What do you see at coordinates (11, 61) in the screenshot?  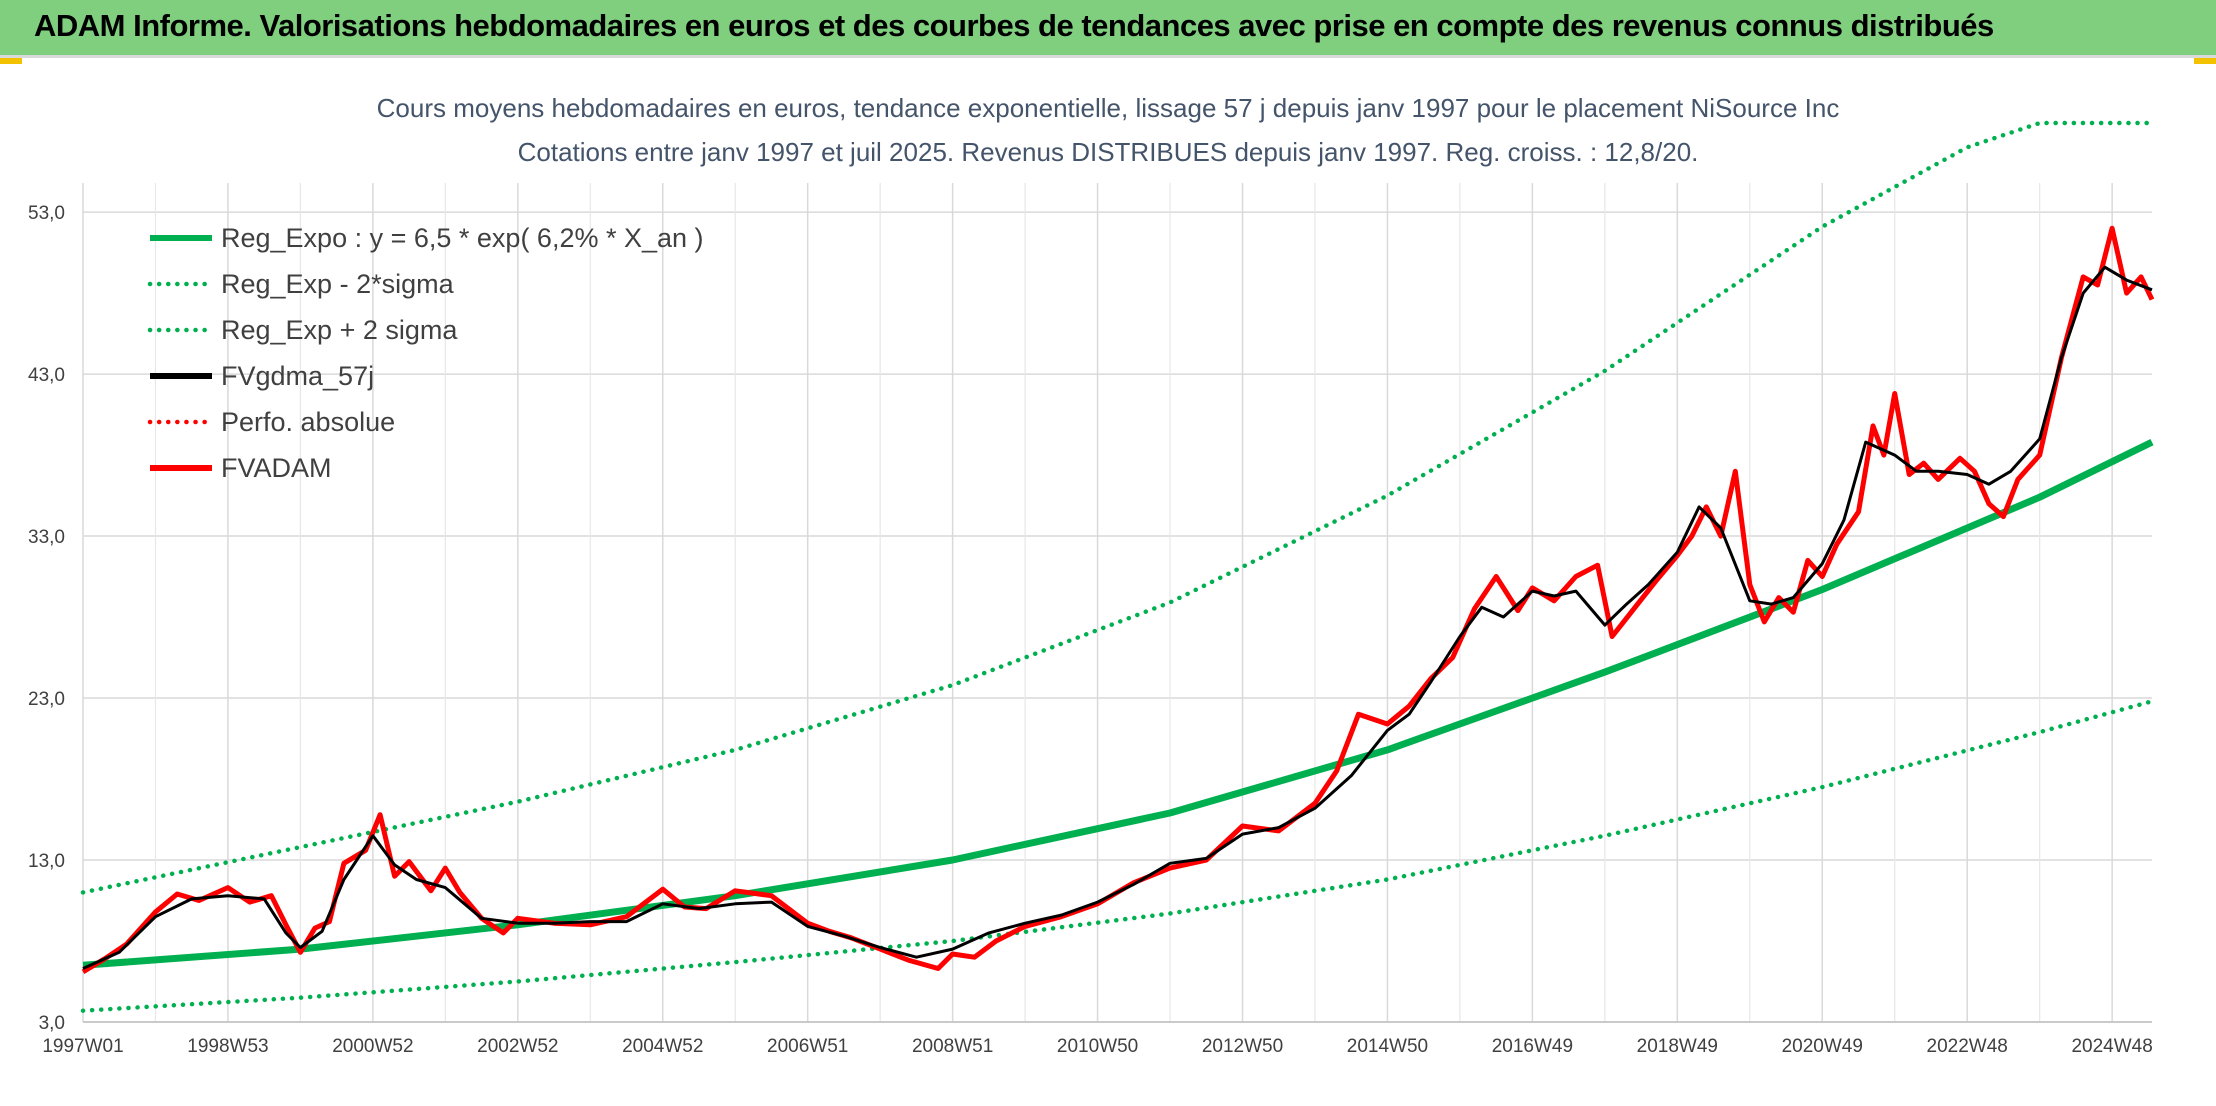 I see `corner-marker-left` at bounding box center [11, 61].